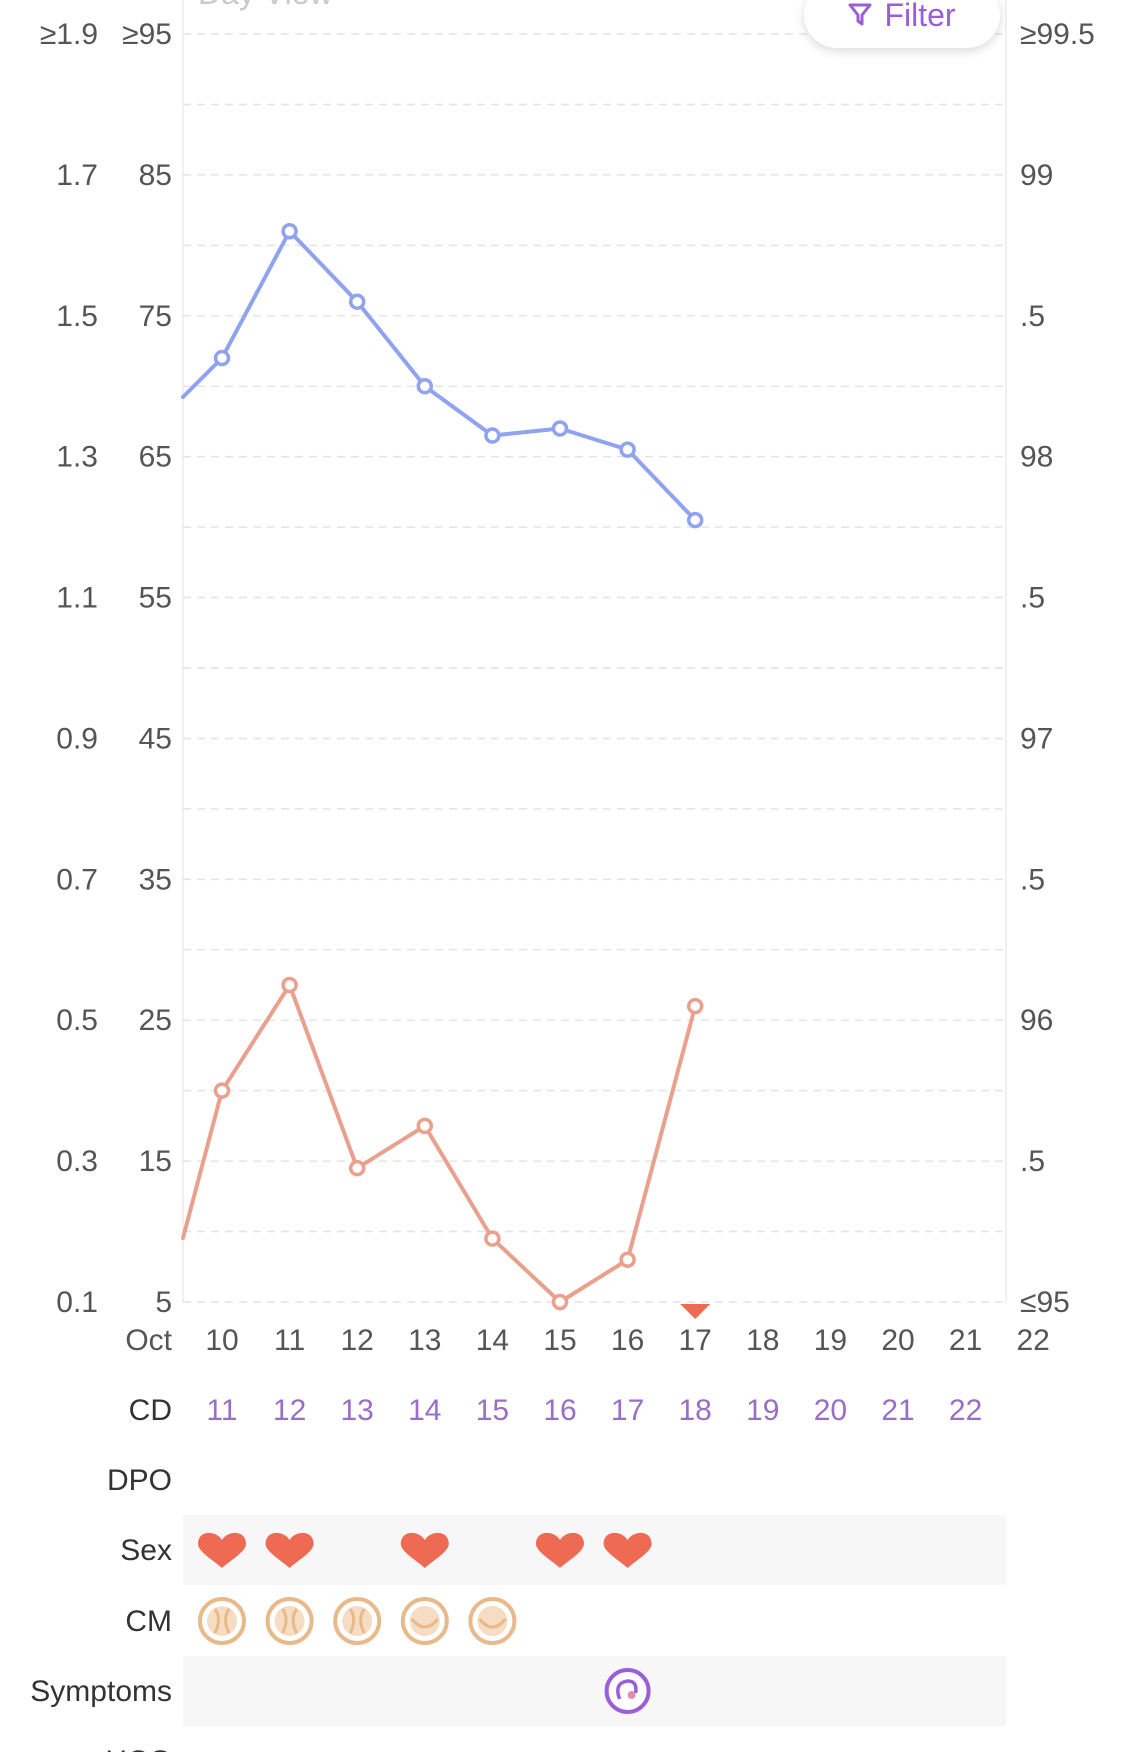 Image resolution: width=1125 pixels, height=1757 pixels. I want to click on cd-value: 16, so click(559, 1410).